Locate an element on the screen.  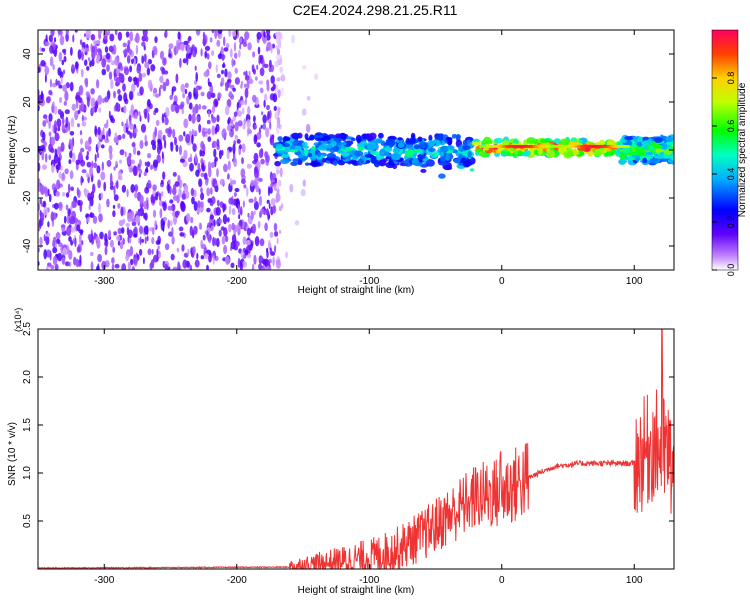
colorbar-tick-label: 0.8 is located at coordinates (731, 78).